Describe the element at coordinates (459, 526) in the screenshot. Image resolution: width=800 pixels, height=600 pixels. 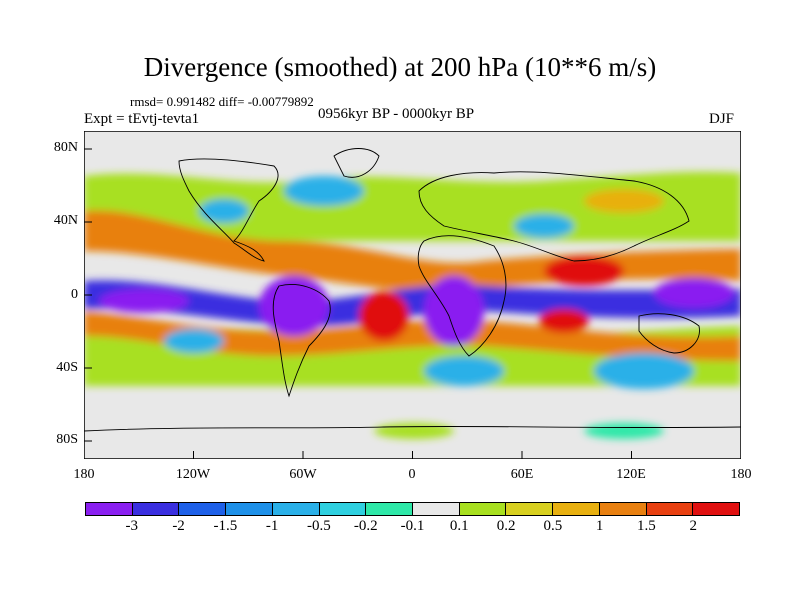
I see `colorbar-label: 0.1` at that location.